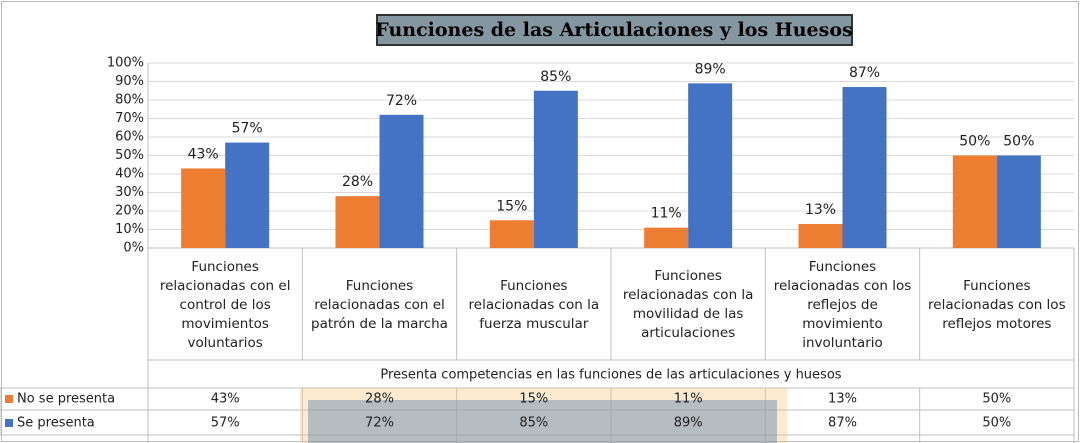 This screenshot has width=1080, height=443. What do you see at coordinates (203, 154) in the screenshot?
I see `data-label: 43%` at bounding box center [203, 154].